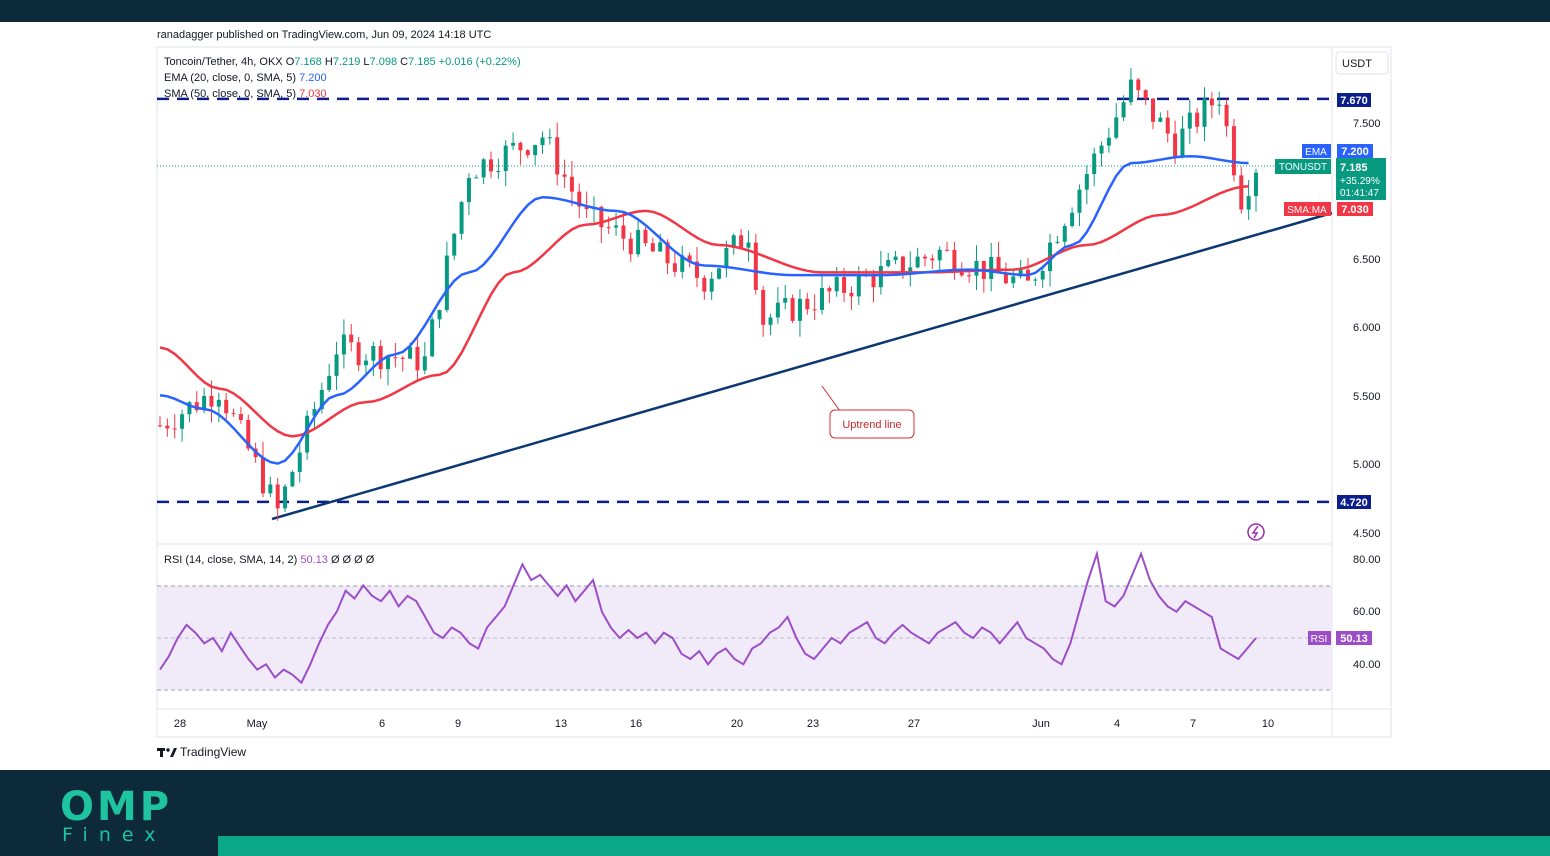 This screenshot has width=1550, height=856. I want to click on rsi-side-tag-label: RSI, so click(1319, 639).